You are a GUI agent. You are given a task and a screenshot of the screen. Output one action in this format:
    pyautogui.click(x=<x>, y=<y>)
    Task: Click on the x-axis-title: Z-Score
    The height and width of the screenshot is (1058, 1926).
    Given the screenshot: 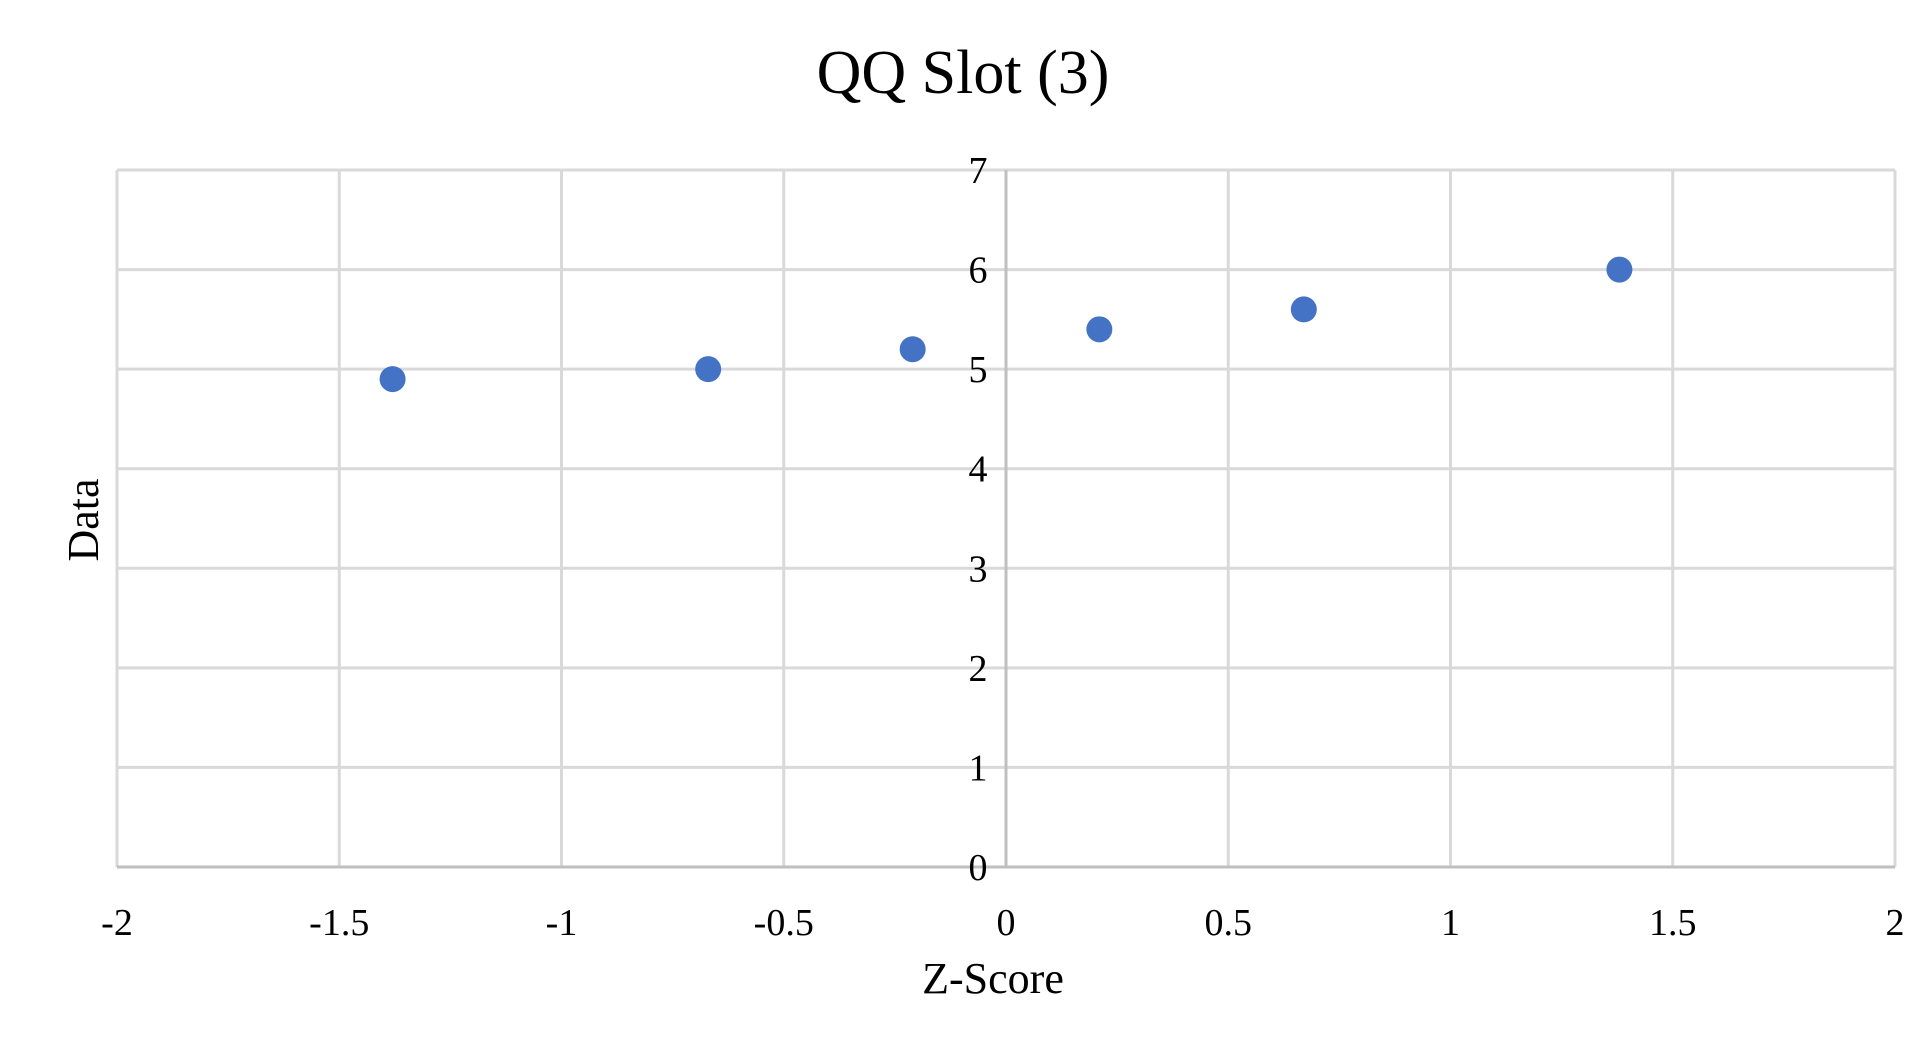 What is the action you would take?
    pyautogui.click(x=993, y=978)
    